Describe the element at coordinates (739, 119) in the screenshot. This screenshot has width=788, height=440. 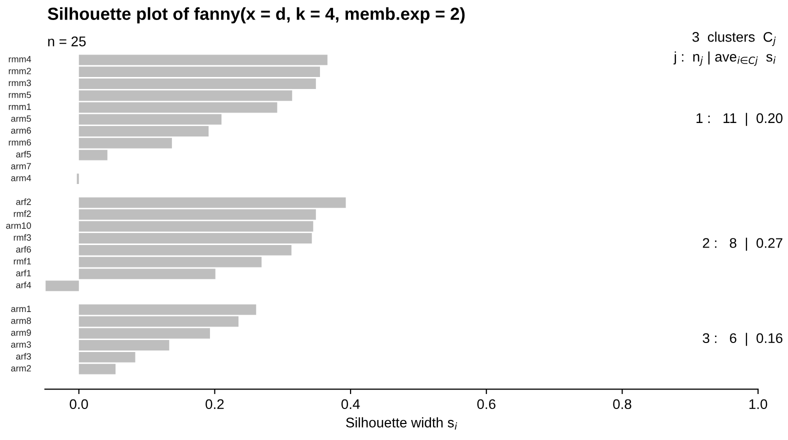
I see `annotation: 1 : 11 | 0.20` at that location.